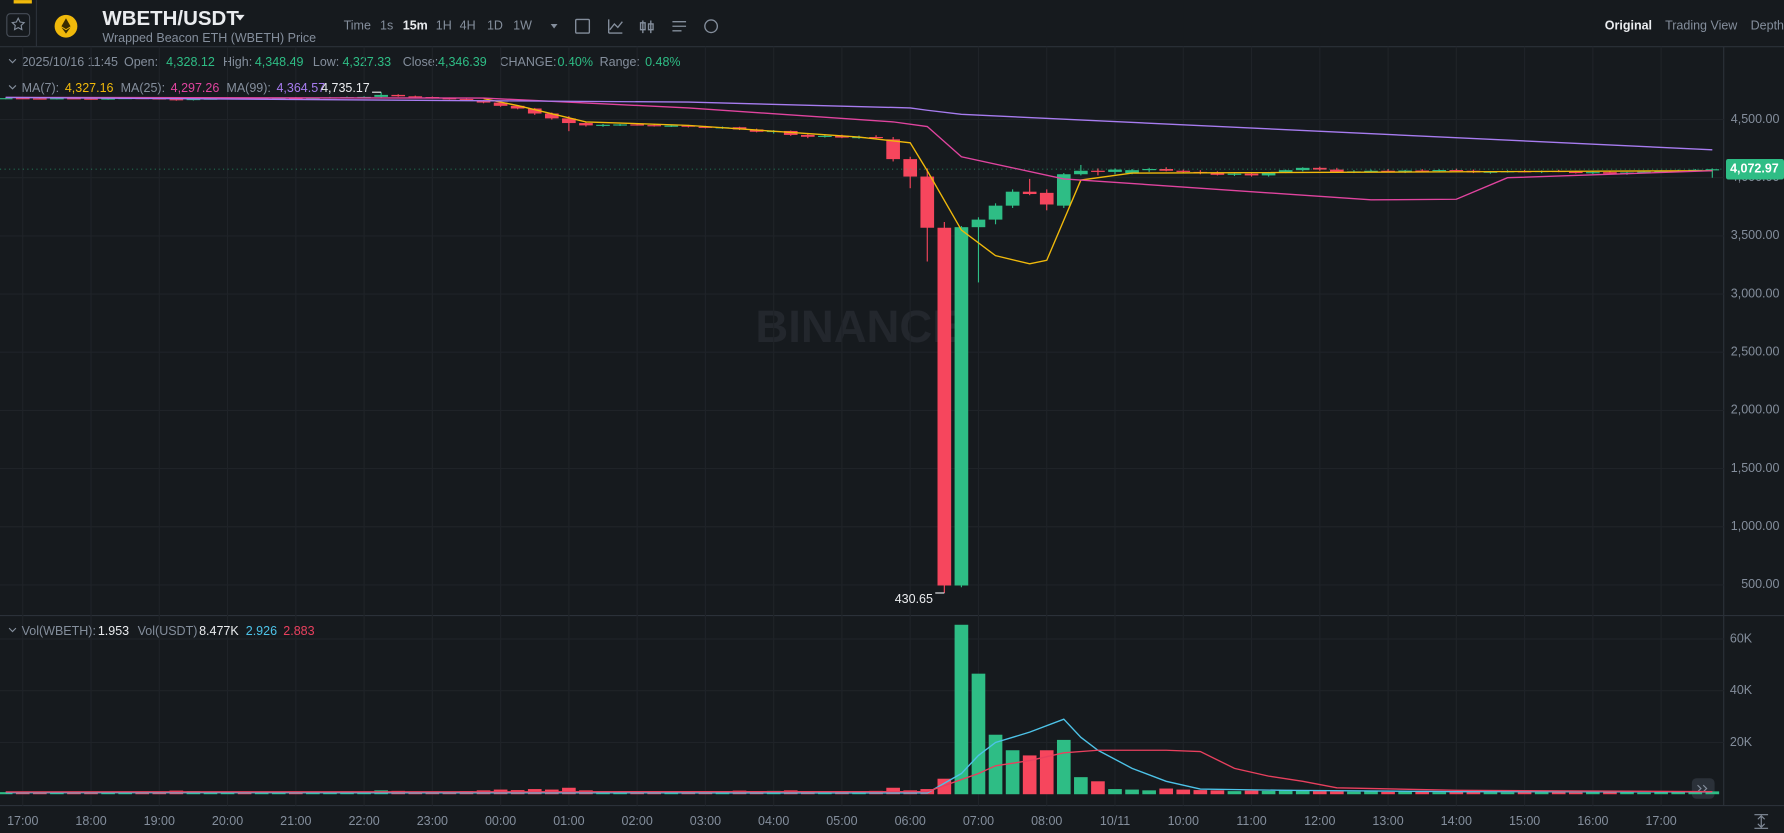 The width and height of the screenshot is (1784, 833). What do you see at coordinates (568, 821) in the screenshot?
I see `x-tick-label: 01:00` at bounding box center [568, 821].